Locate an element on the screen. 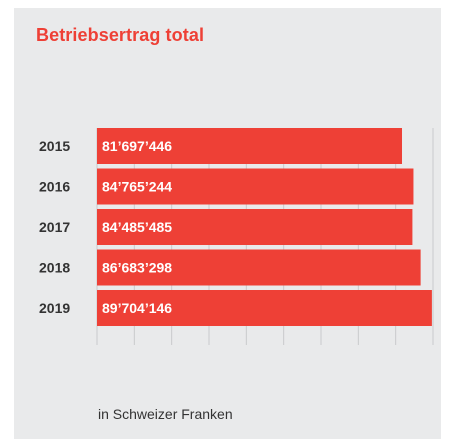  bar-2015 is located at coordinates (250, 146).